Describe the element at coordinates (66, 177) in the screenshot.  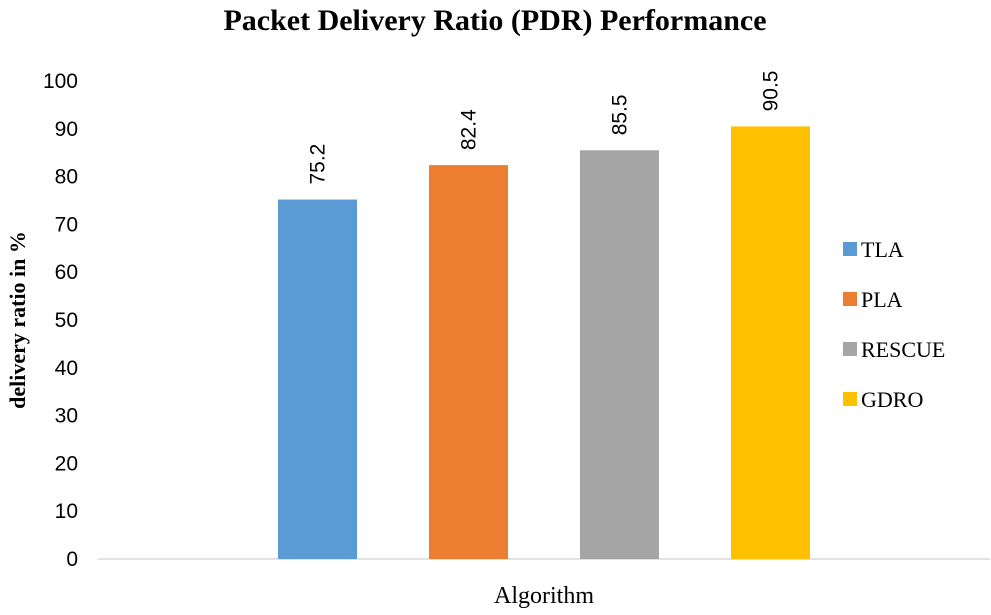
I see `y-tick-label: 80` at that location.